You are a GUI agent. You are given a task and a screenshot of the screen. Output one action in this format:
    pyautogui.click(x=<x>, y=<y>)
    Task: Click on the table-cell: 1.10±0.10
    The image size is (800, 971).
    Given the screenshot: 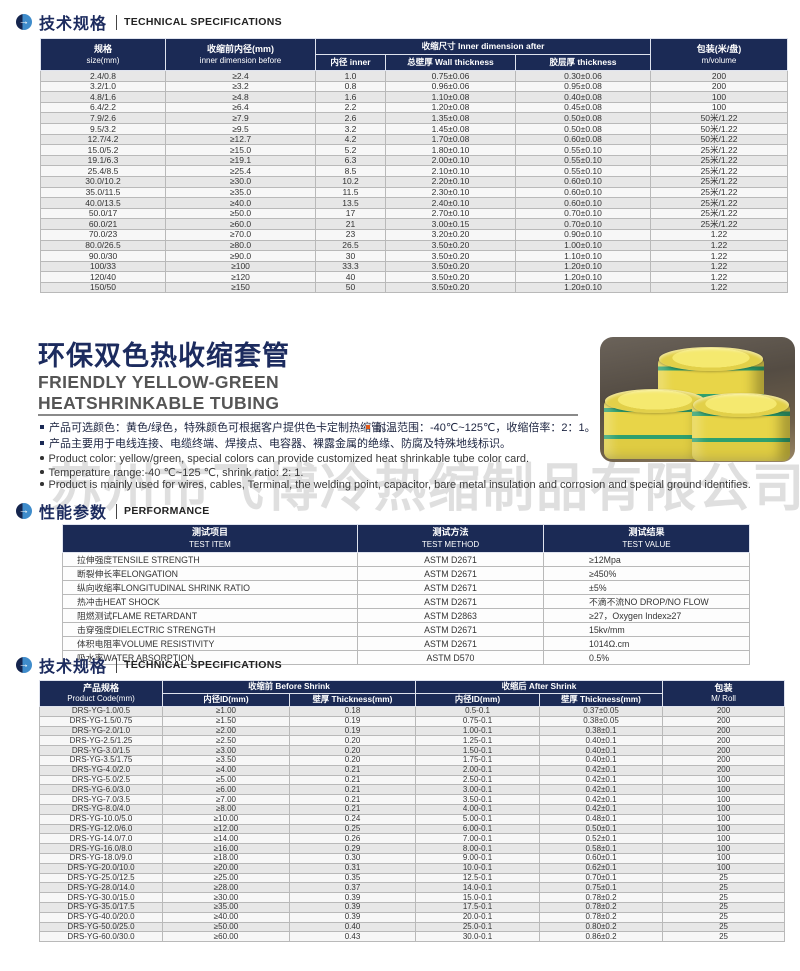 What is the action you would take?
    pyautogui.click(x=583, y=256)
    